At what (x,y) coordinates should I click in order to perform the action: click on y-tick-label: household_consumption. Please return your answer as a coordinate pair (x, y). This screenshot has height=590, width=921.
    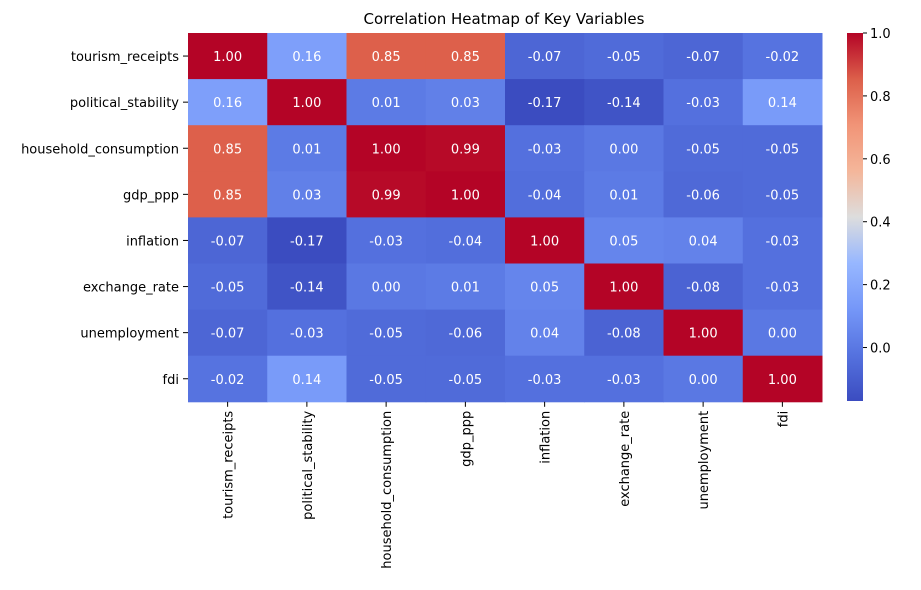
    Looking at the image, I should click on (100, 149).